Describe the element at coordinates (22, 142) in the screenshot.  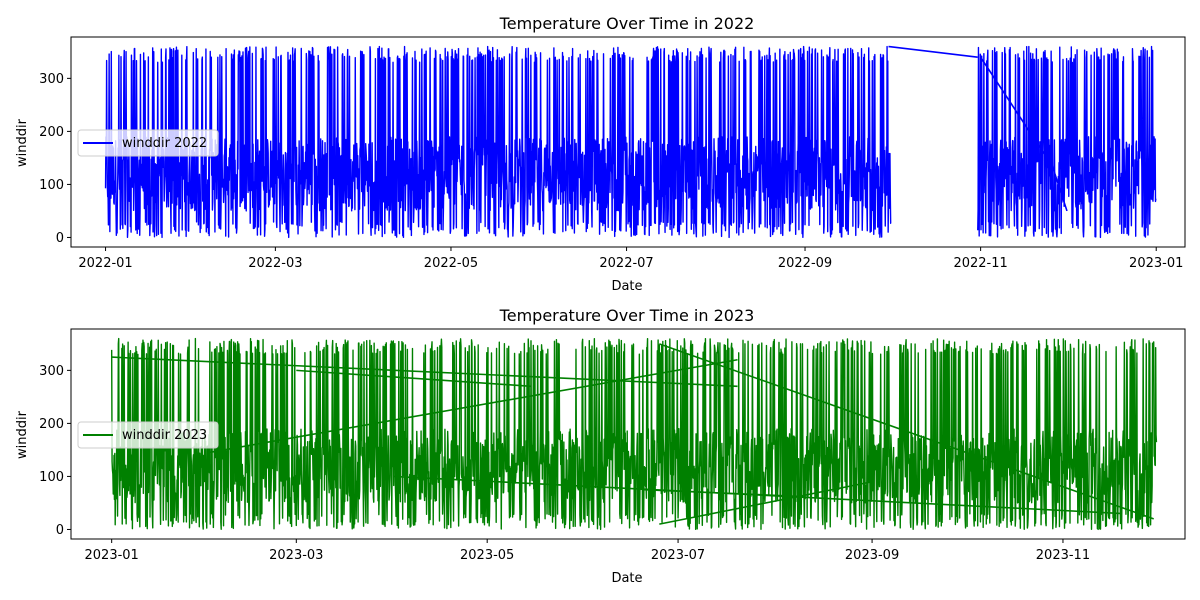
I see `y-axis-label-2022: winddir` at that location.